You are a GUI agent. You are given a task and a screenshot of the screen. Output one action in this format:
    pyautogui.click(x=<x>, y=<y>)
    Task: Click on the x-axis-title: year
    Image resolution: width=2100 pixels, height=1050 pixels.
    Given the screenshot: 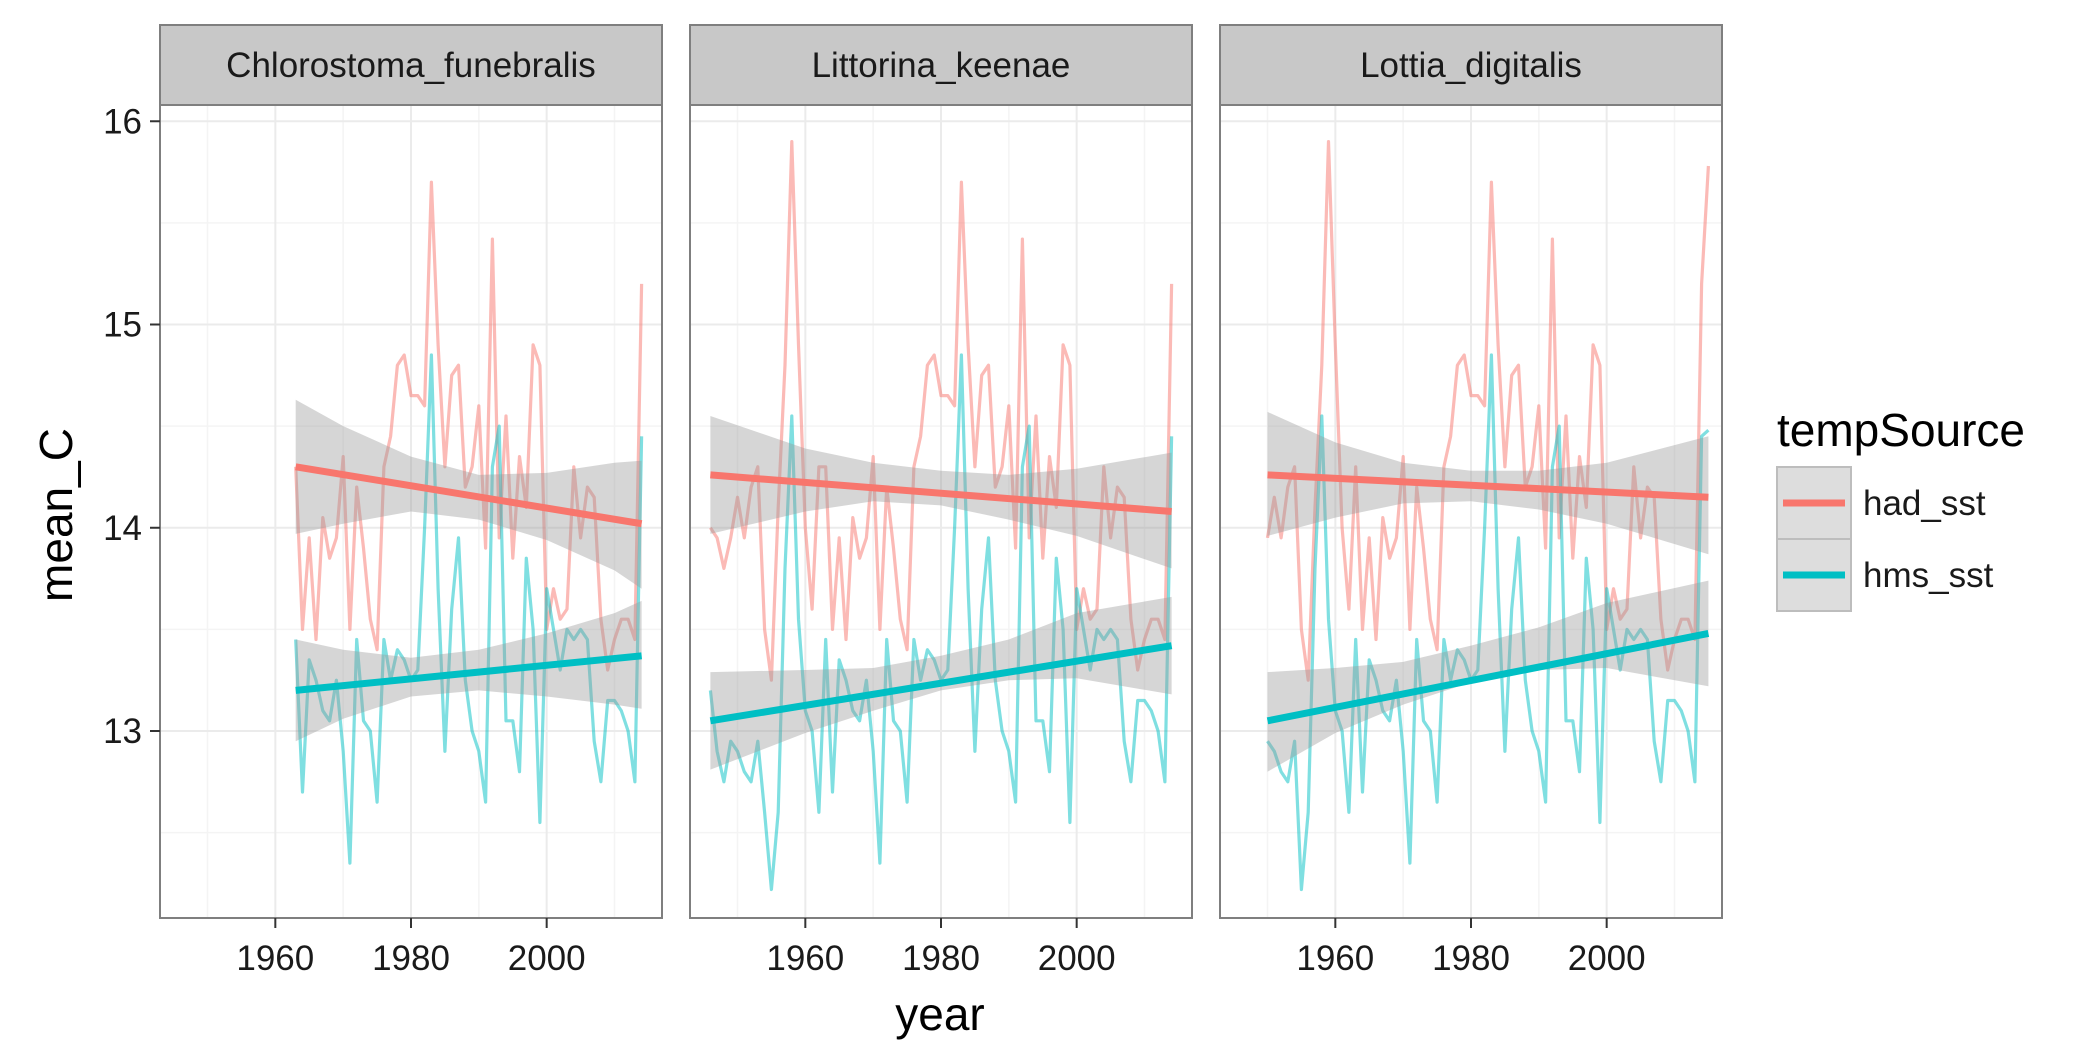 What is the action you would take?
    pyautogui.click(x=939, y=1014)
    